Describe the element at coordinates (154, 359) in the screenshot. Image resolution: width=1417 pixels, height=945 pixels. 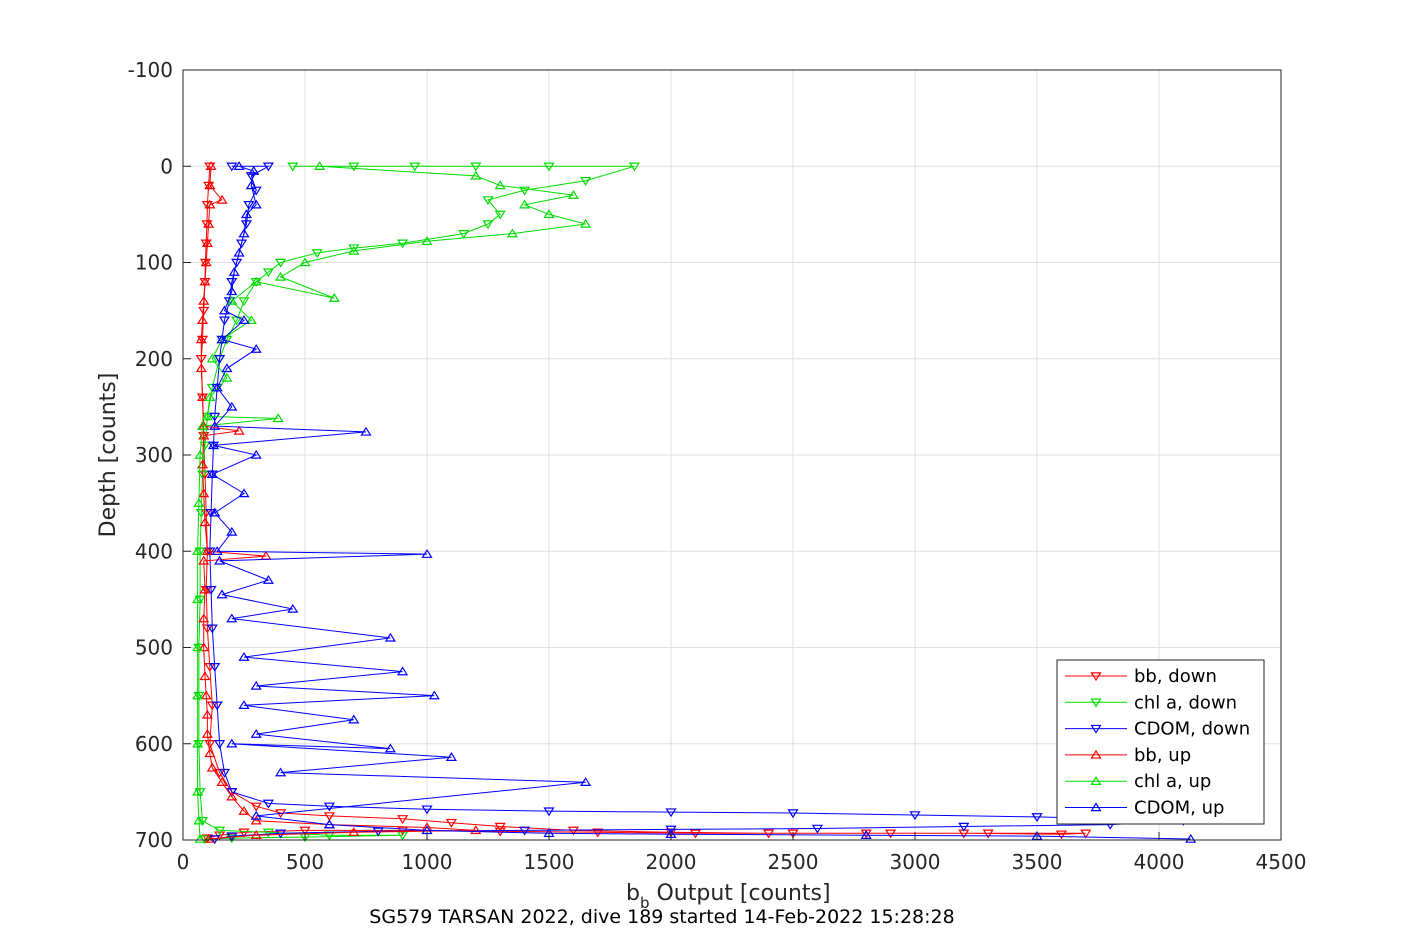
I see `y-tick-label: 200` at that location.